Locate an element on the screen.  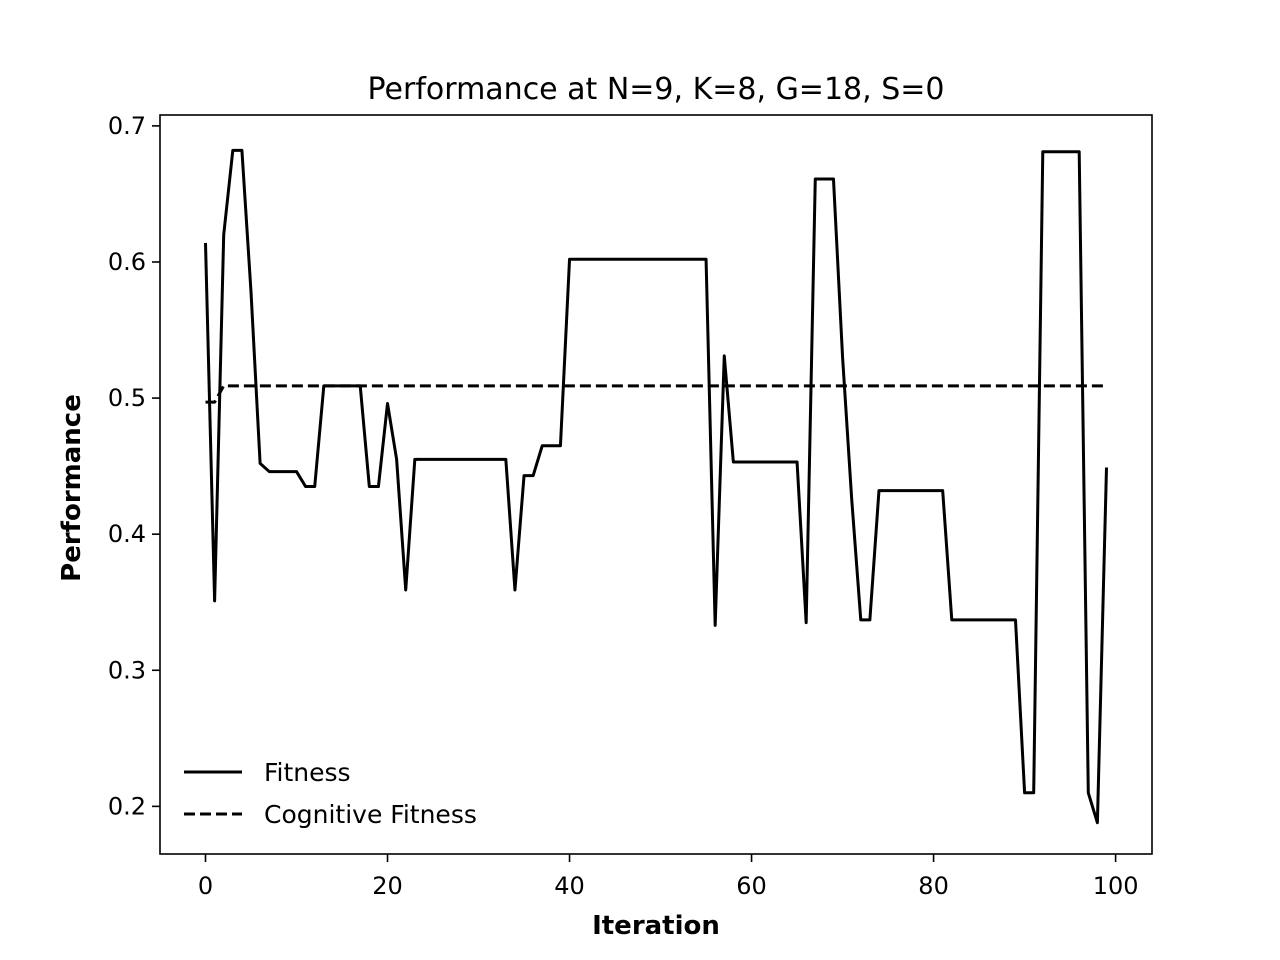
y-tick-label: 0.2 is located at coordinates (127, 806).